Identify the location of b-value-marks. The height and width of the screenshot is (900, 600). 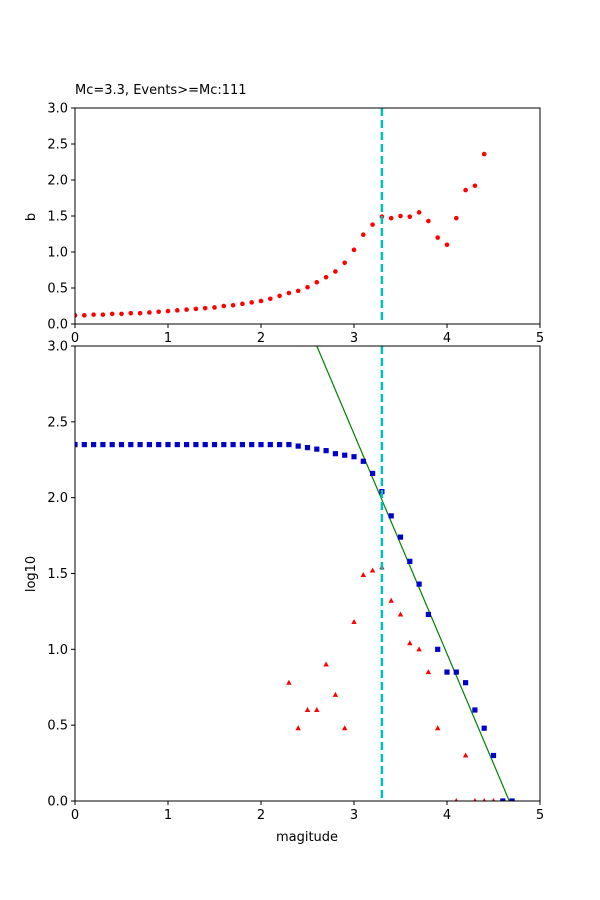
(281, 234).